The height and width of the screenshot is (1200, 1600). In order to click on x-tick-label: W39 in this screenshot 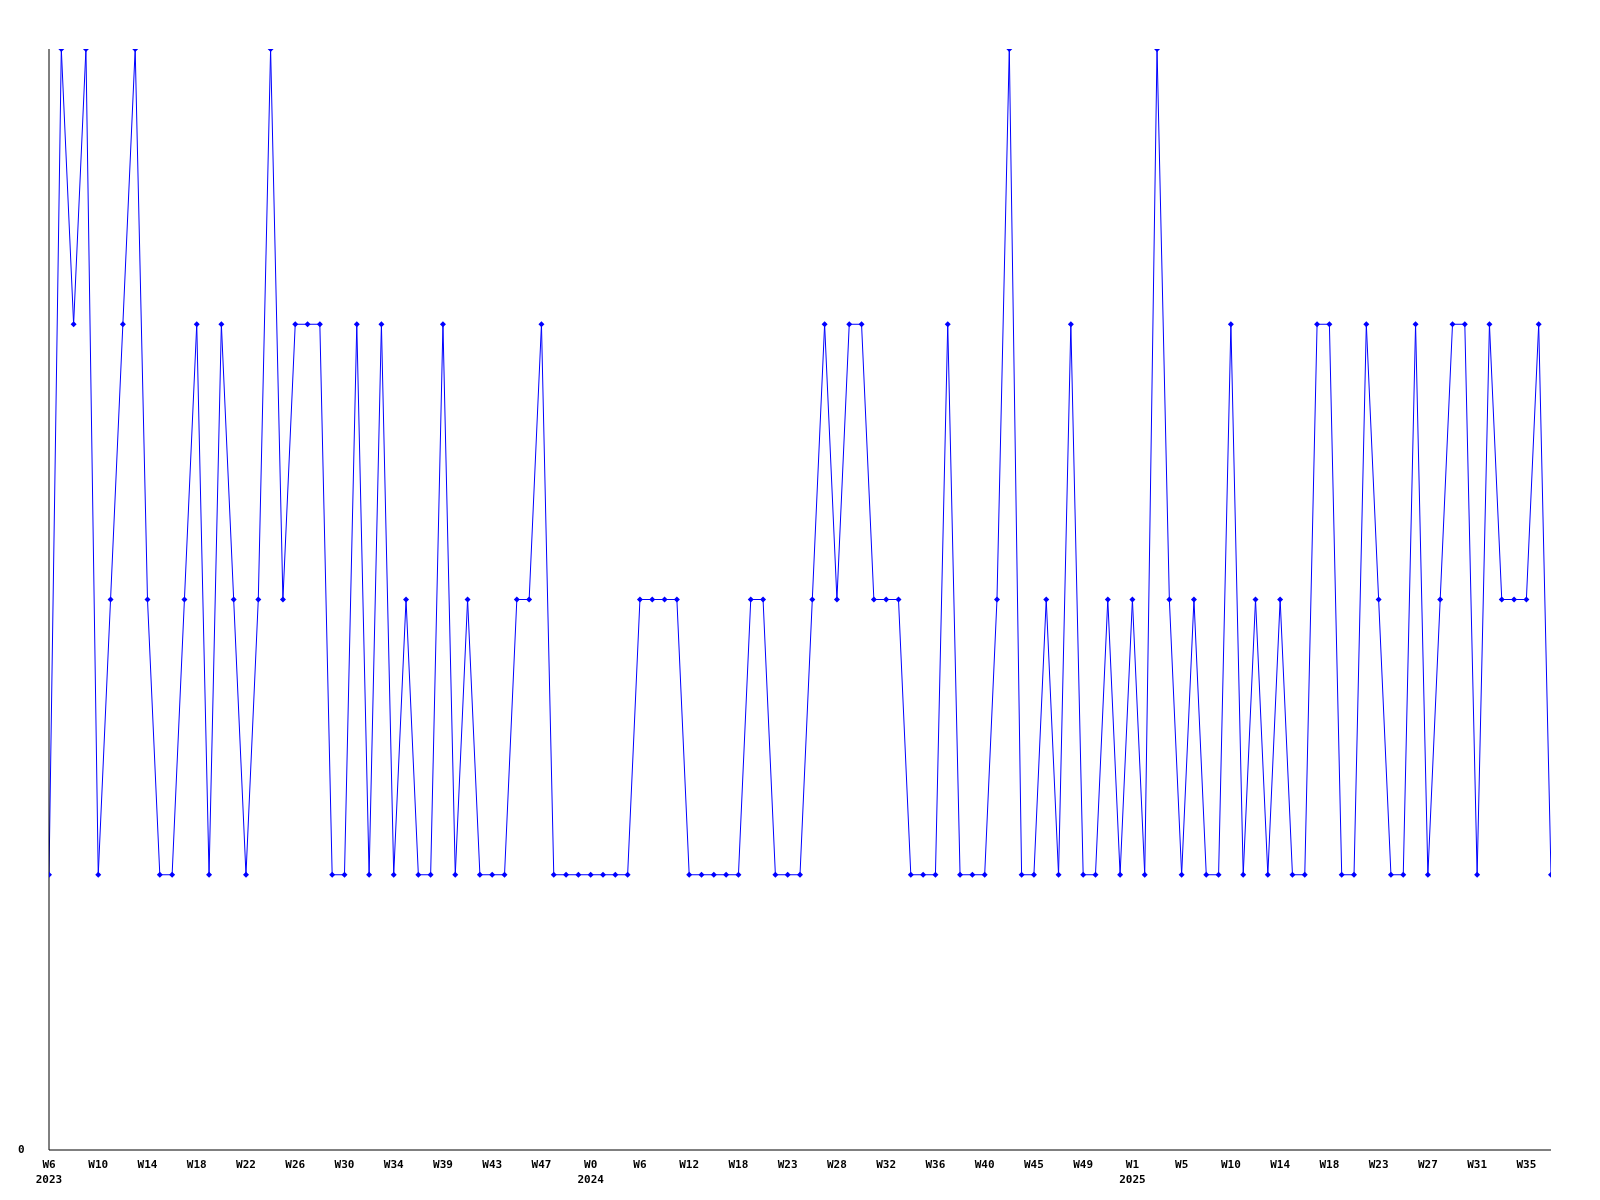, I will do `click(443, 1164)`.